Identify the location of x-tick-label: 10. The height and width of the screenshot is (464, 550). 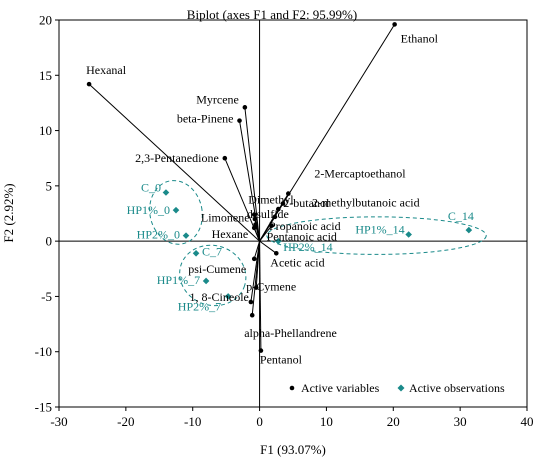
(326, 421).